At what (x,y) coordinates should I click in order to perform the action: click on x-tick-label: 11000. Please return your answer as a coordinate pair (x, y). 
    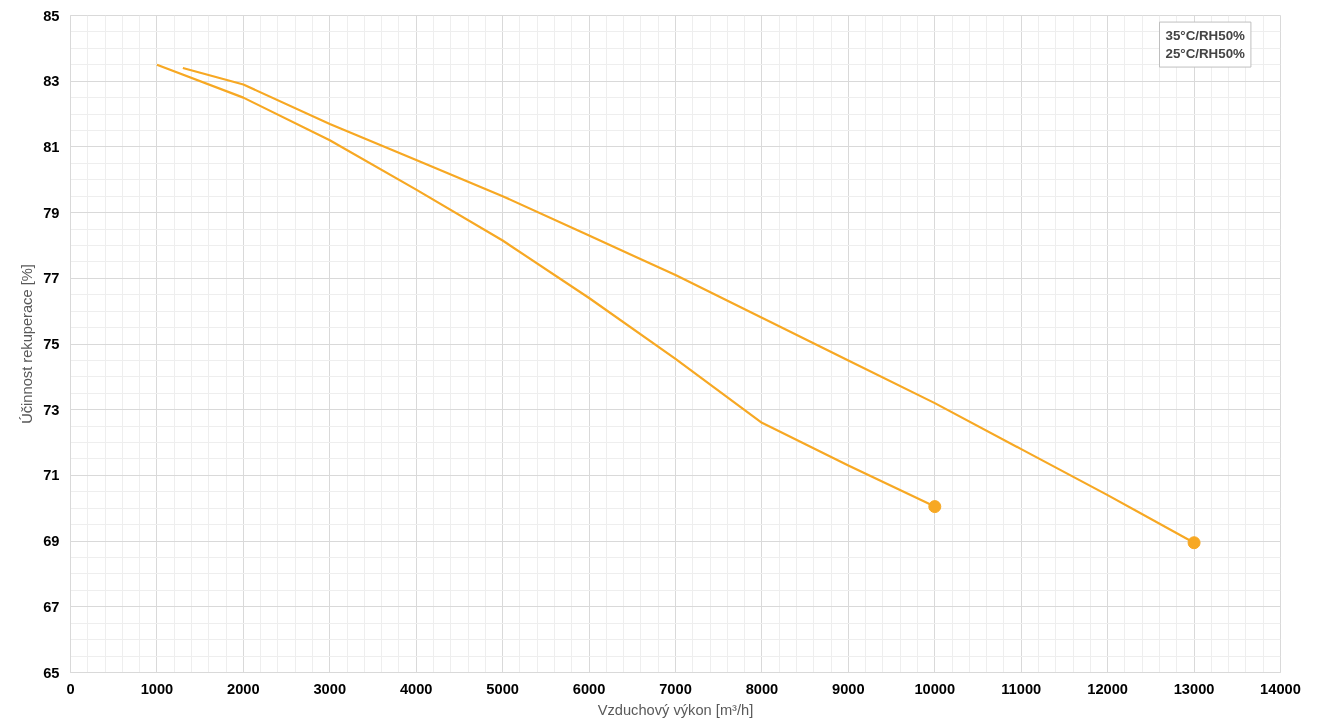
    Looking at the image, I should click on (1021, 688).